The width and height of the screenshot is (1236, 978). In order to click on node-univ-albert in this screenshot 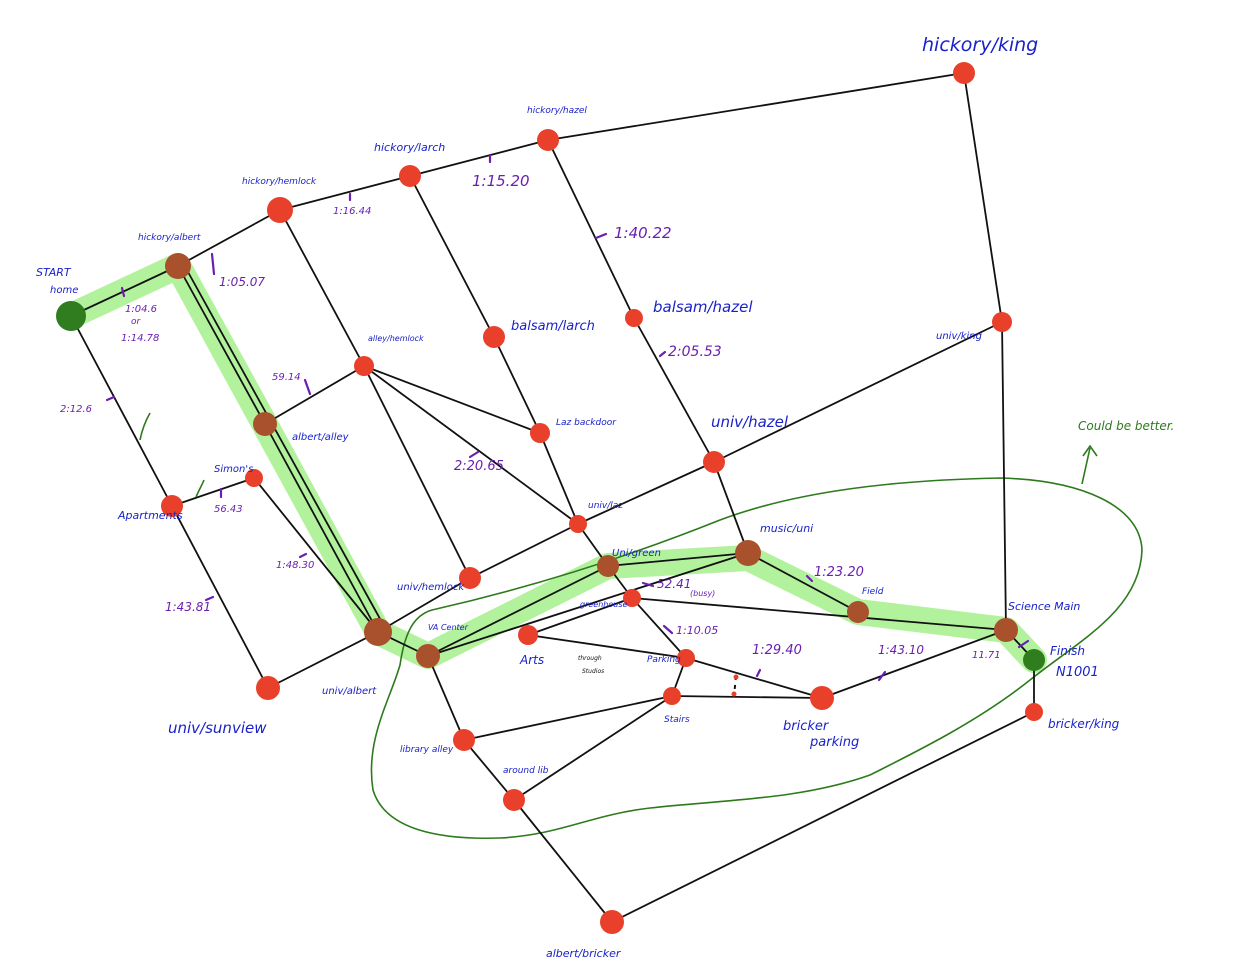, I will do `click(378, 632)`.